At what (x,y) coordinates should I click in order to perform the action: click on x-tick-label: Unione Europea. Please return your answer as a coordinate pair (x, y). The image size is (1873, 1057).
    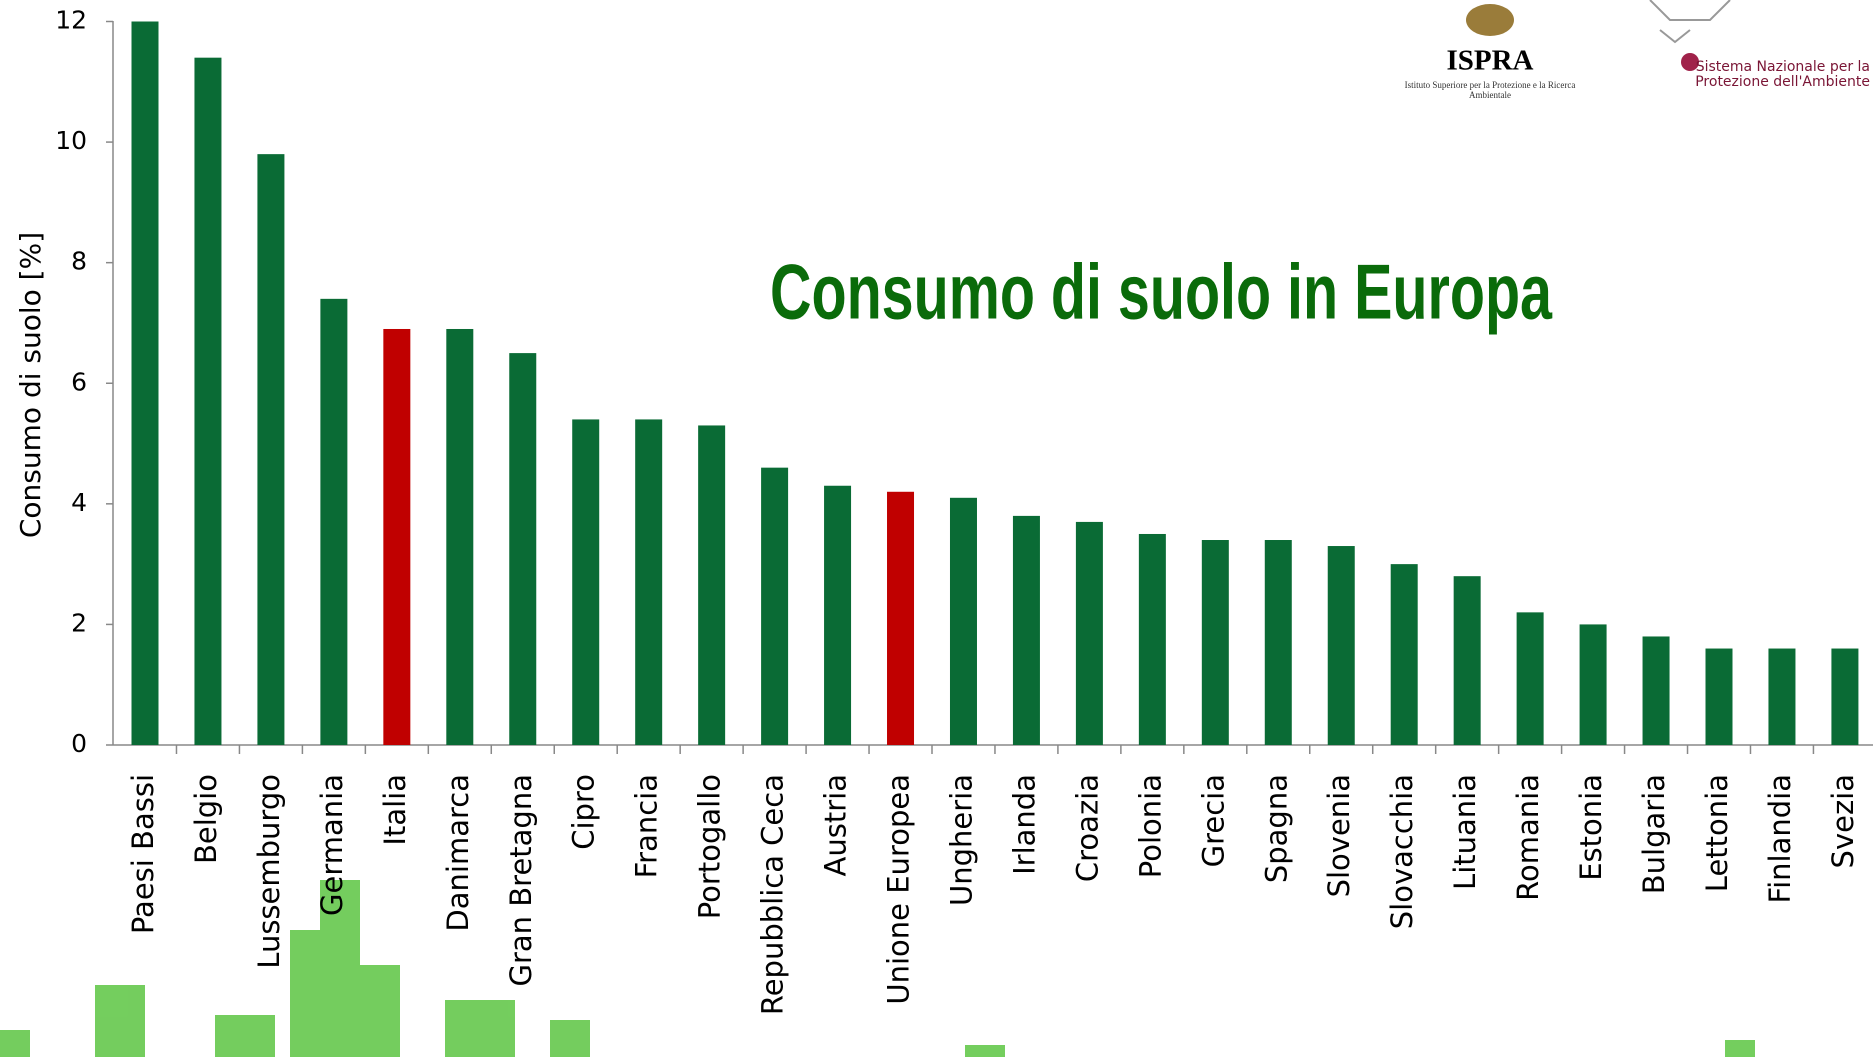
    Looking at the image, I should click on (899, 889).